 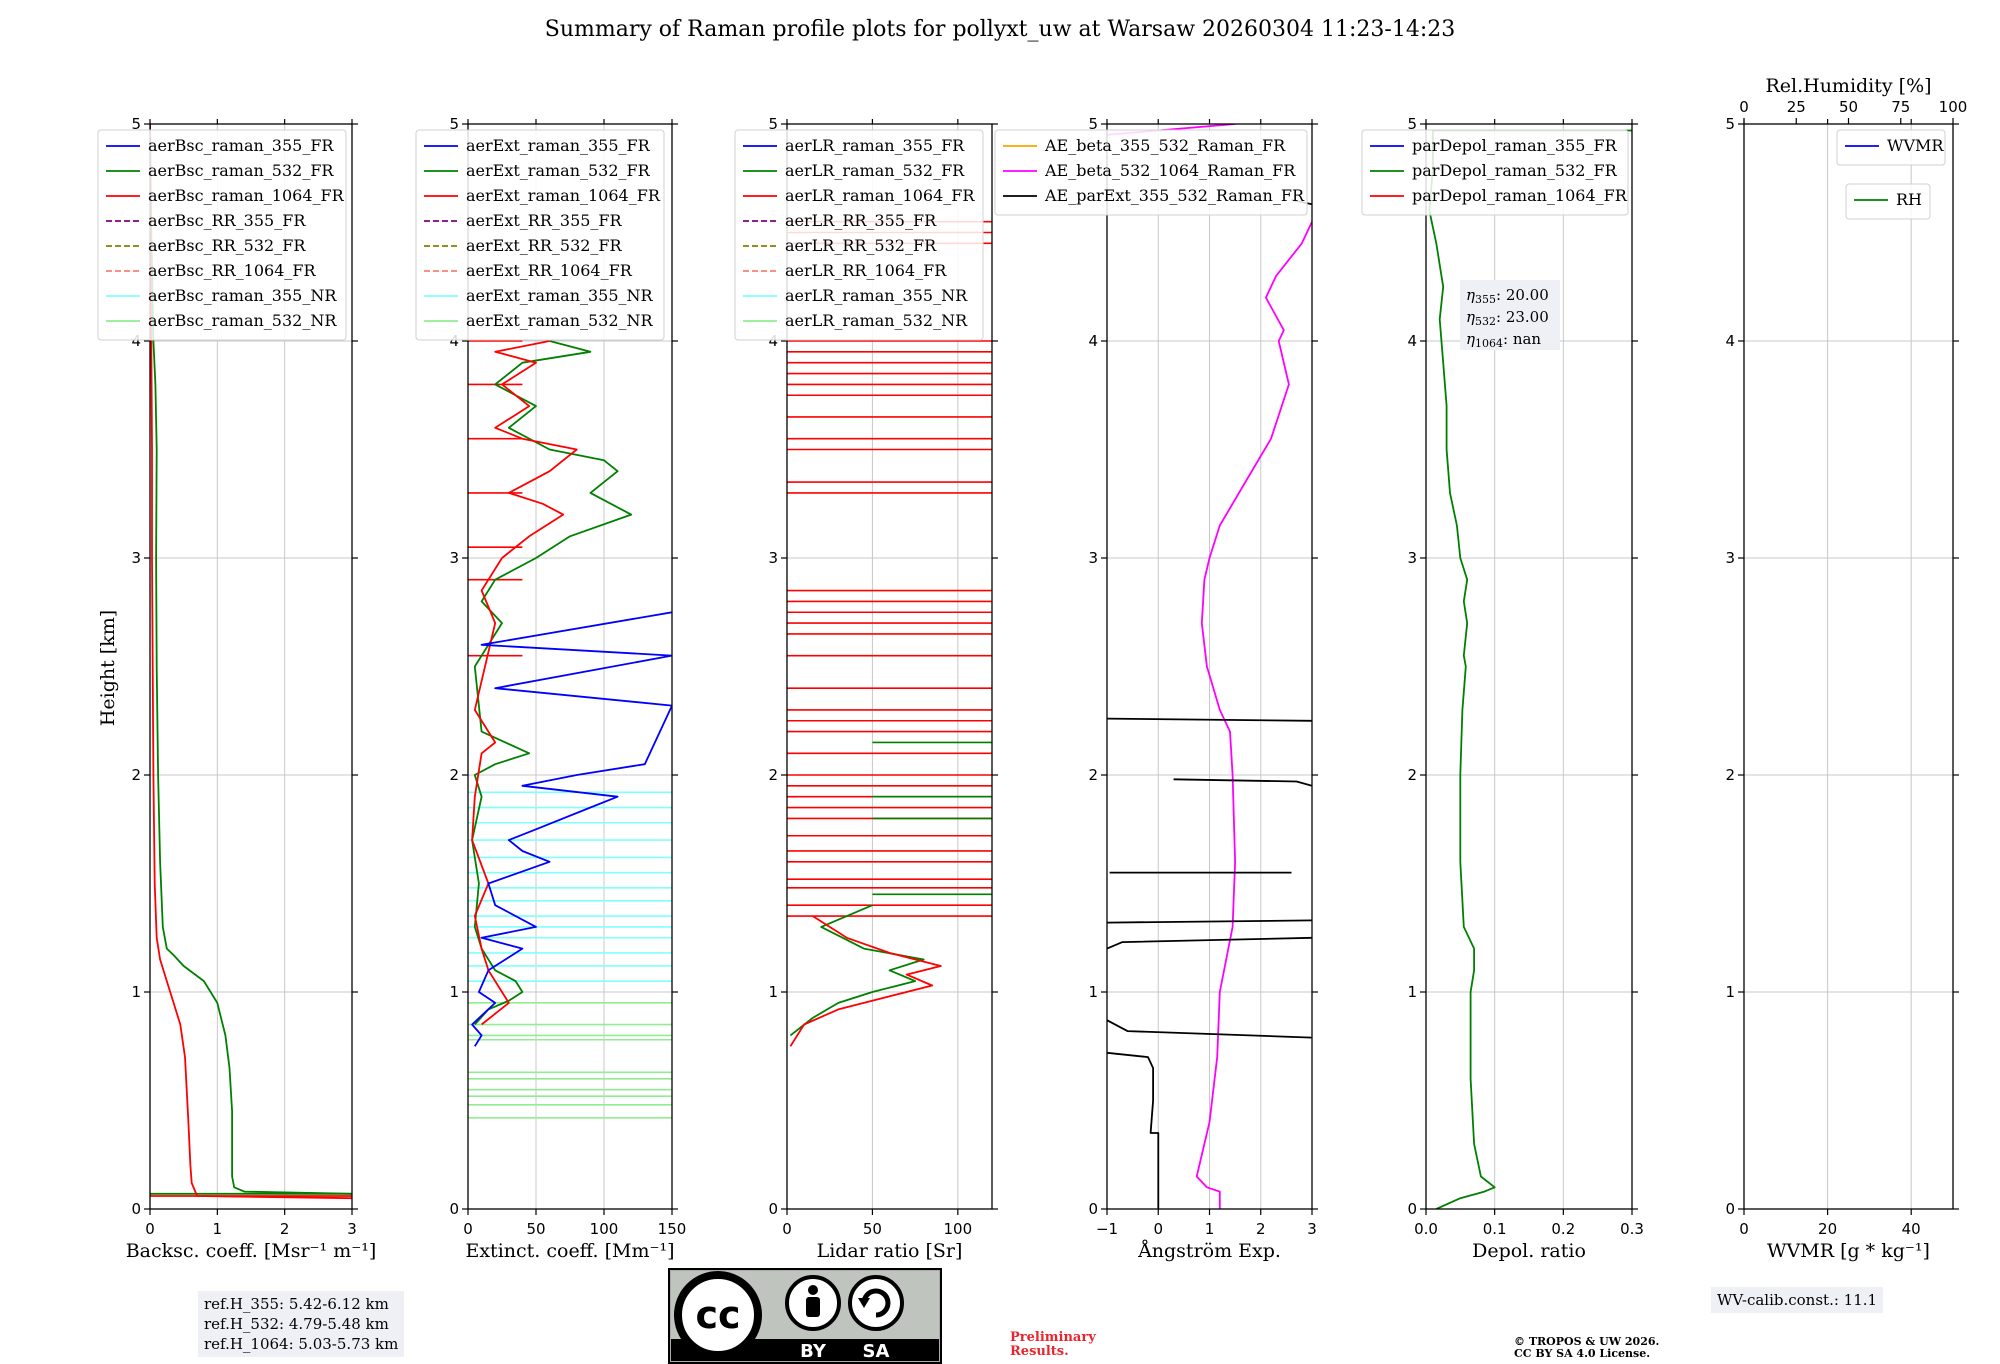 I want to click on refh-355: ref.H_355: 5.42-6.12 km, so click(x=296, y=1304).